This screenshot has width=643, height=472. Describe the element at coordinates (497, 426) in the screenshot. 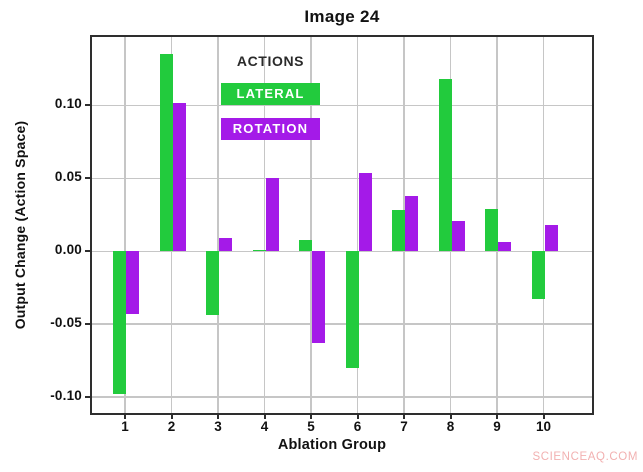

I see `x-tick-label: 9` at that location.